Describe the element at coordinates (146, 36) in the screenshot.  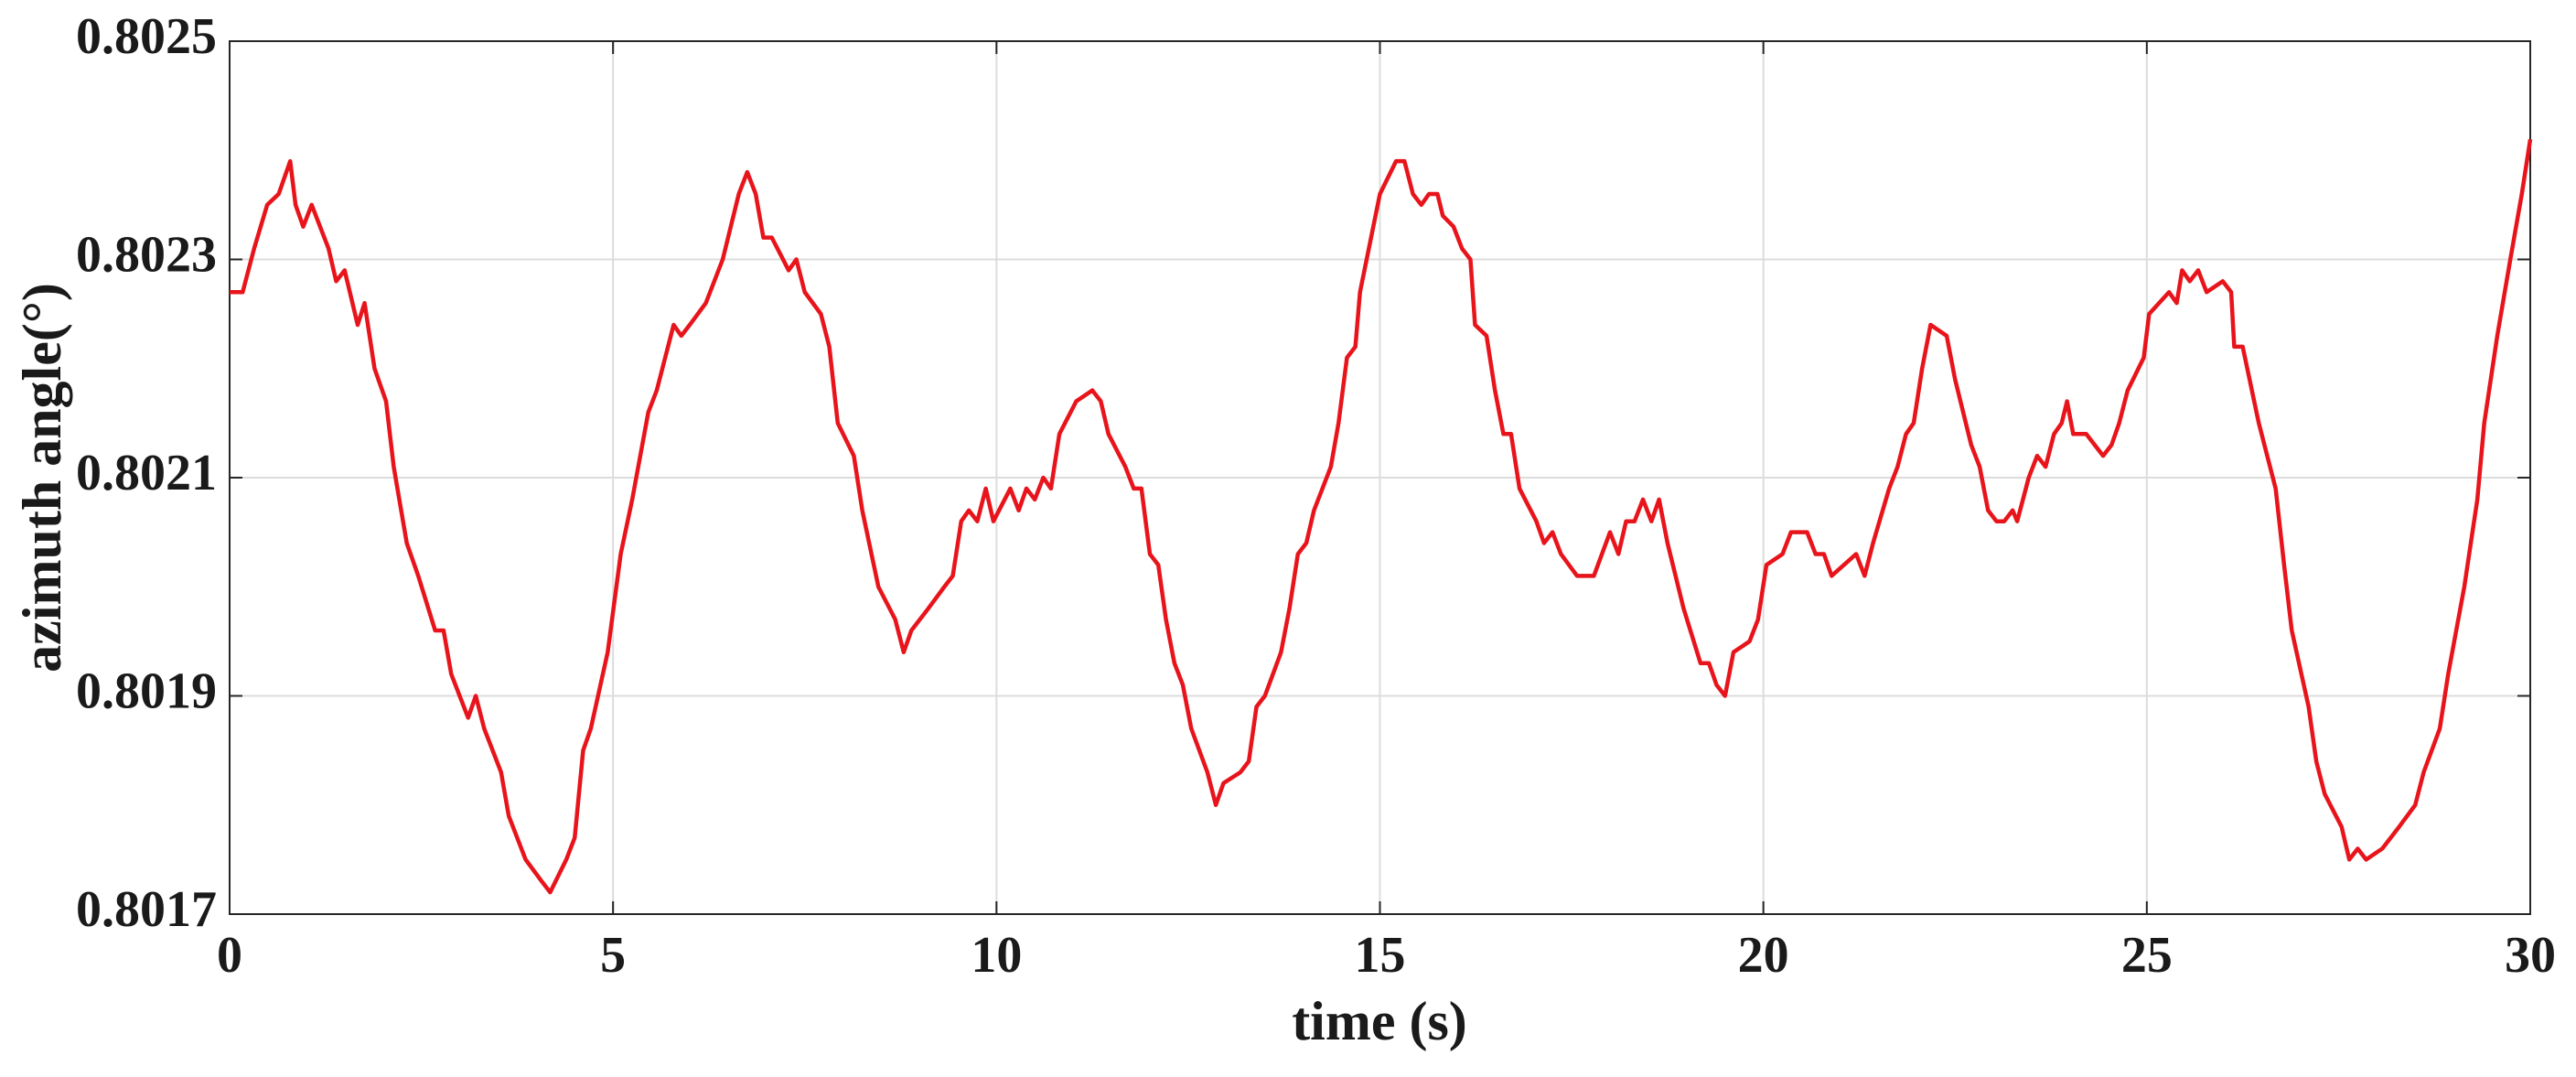
I see `y-tick-label: 0.8025` at that location.